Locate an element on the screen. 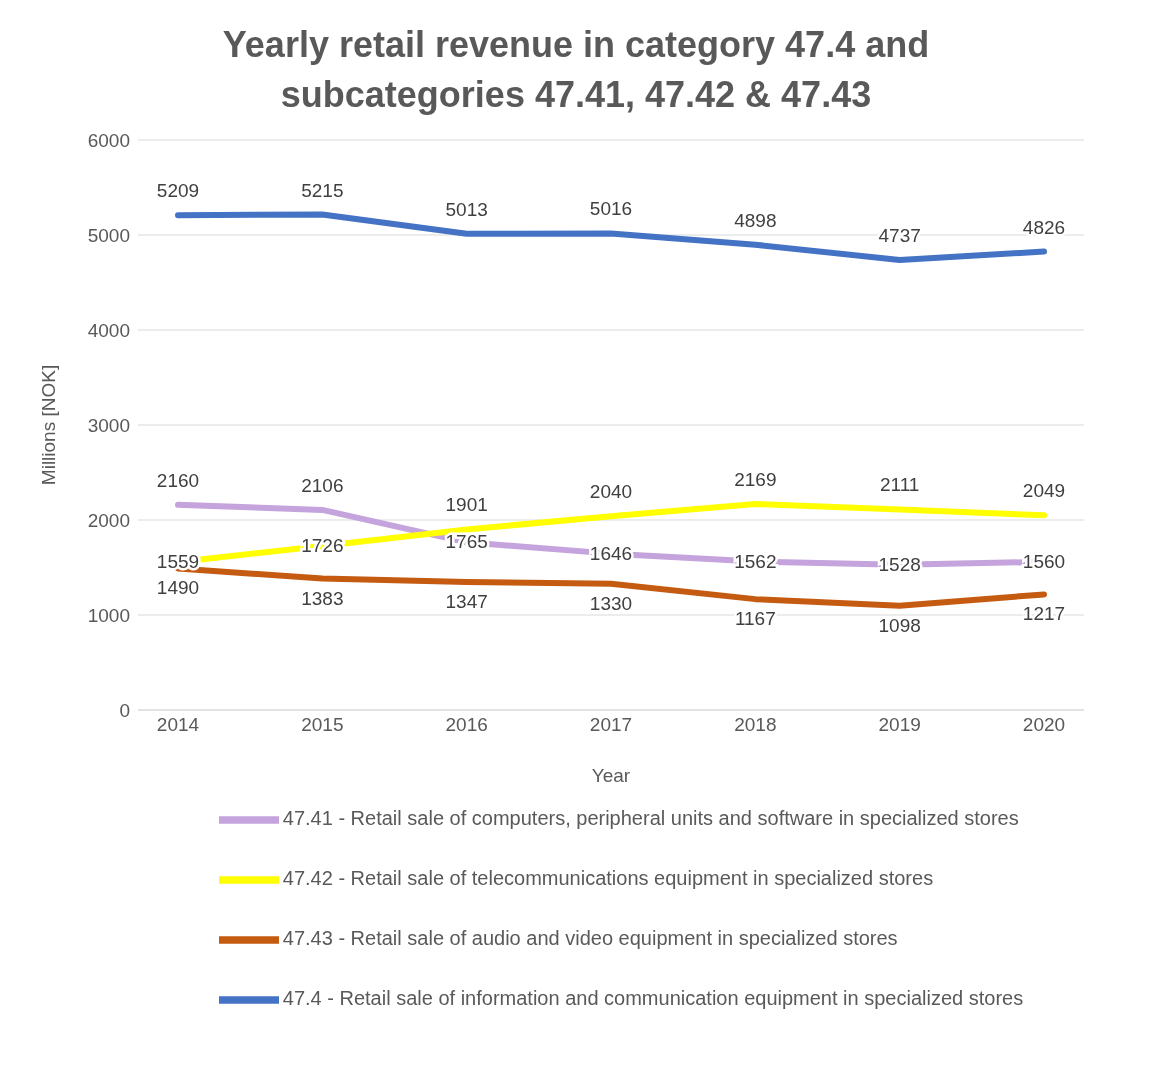 Image resolution: width=1152 pixels, height=1072 pixels. x-tick-label: 2015 is located at coordinates (322, 725).